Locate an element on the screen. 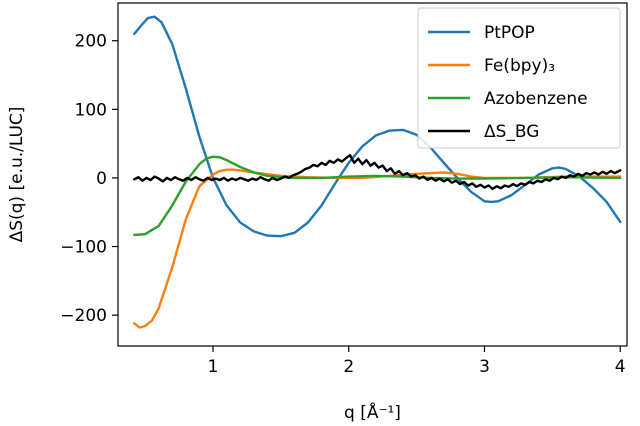 Image resolution: width=640 pixels, height=426 pixels. legend-label-s-bg: ΔS_BG is located at coordinates (511, 132).